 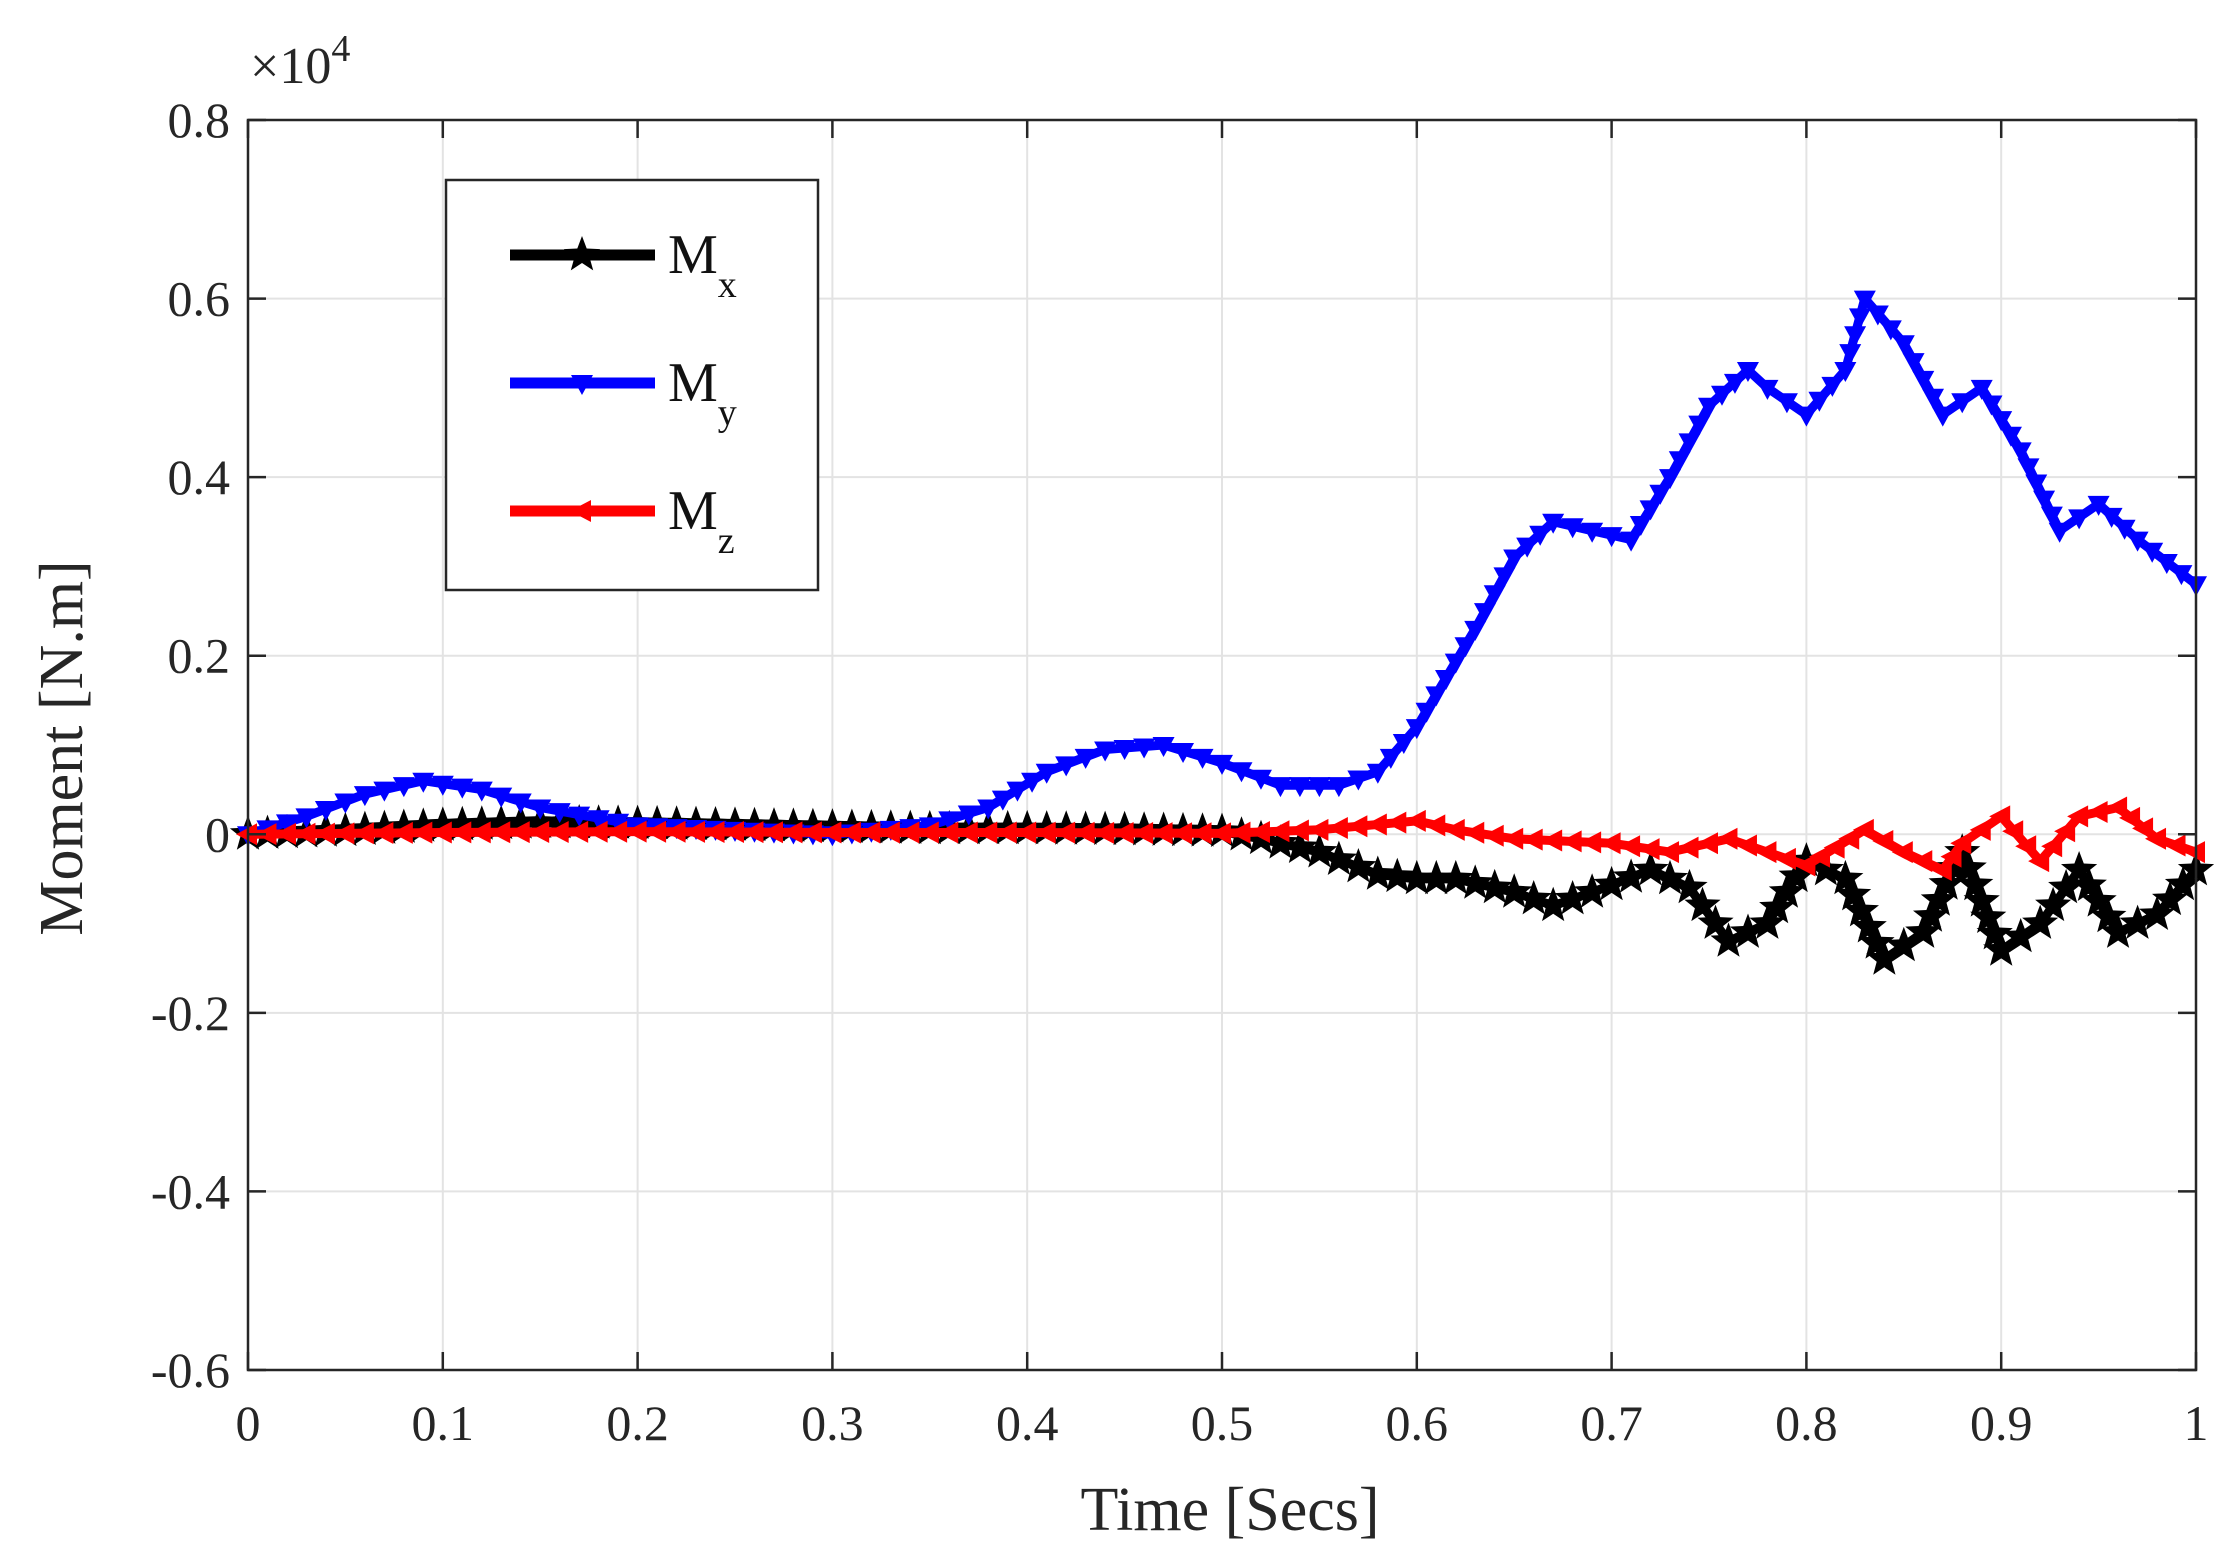 What do you see at coordinates (190, 1013) in the screenshot?
I see `y-tick-label: -0.2` at bounding box center [190, 1013].